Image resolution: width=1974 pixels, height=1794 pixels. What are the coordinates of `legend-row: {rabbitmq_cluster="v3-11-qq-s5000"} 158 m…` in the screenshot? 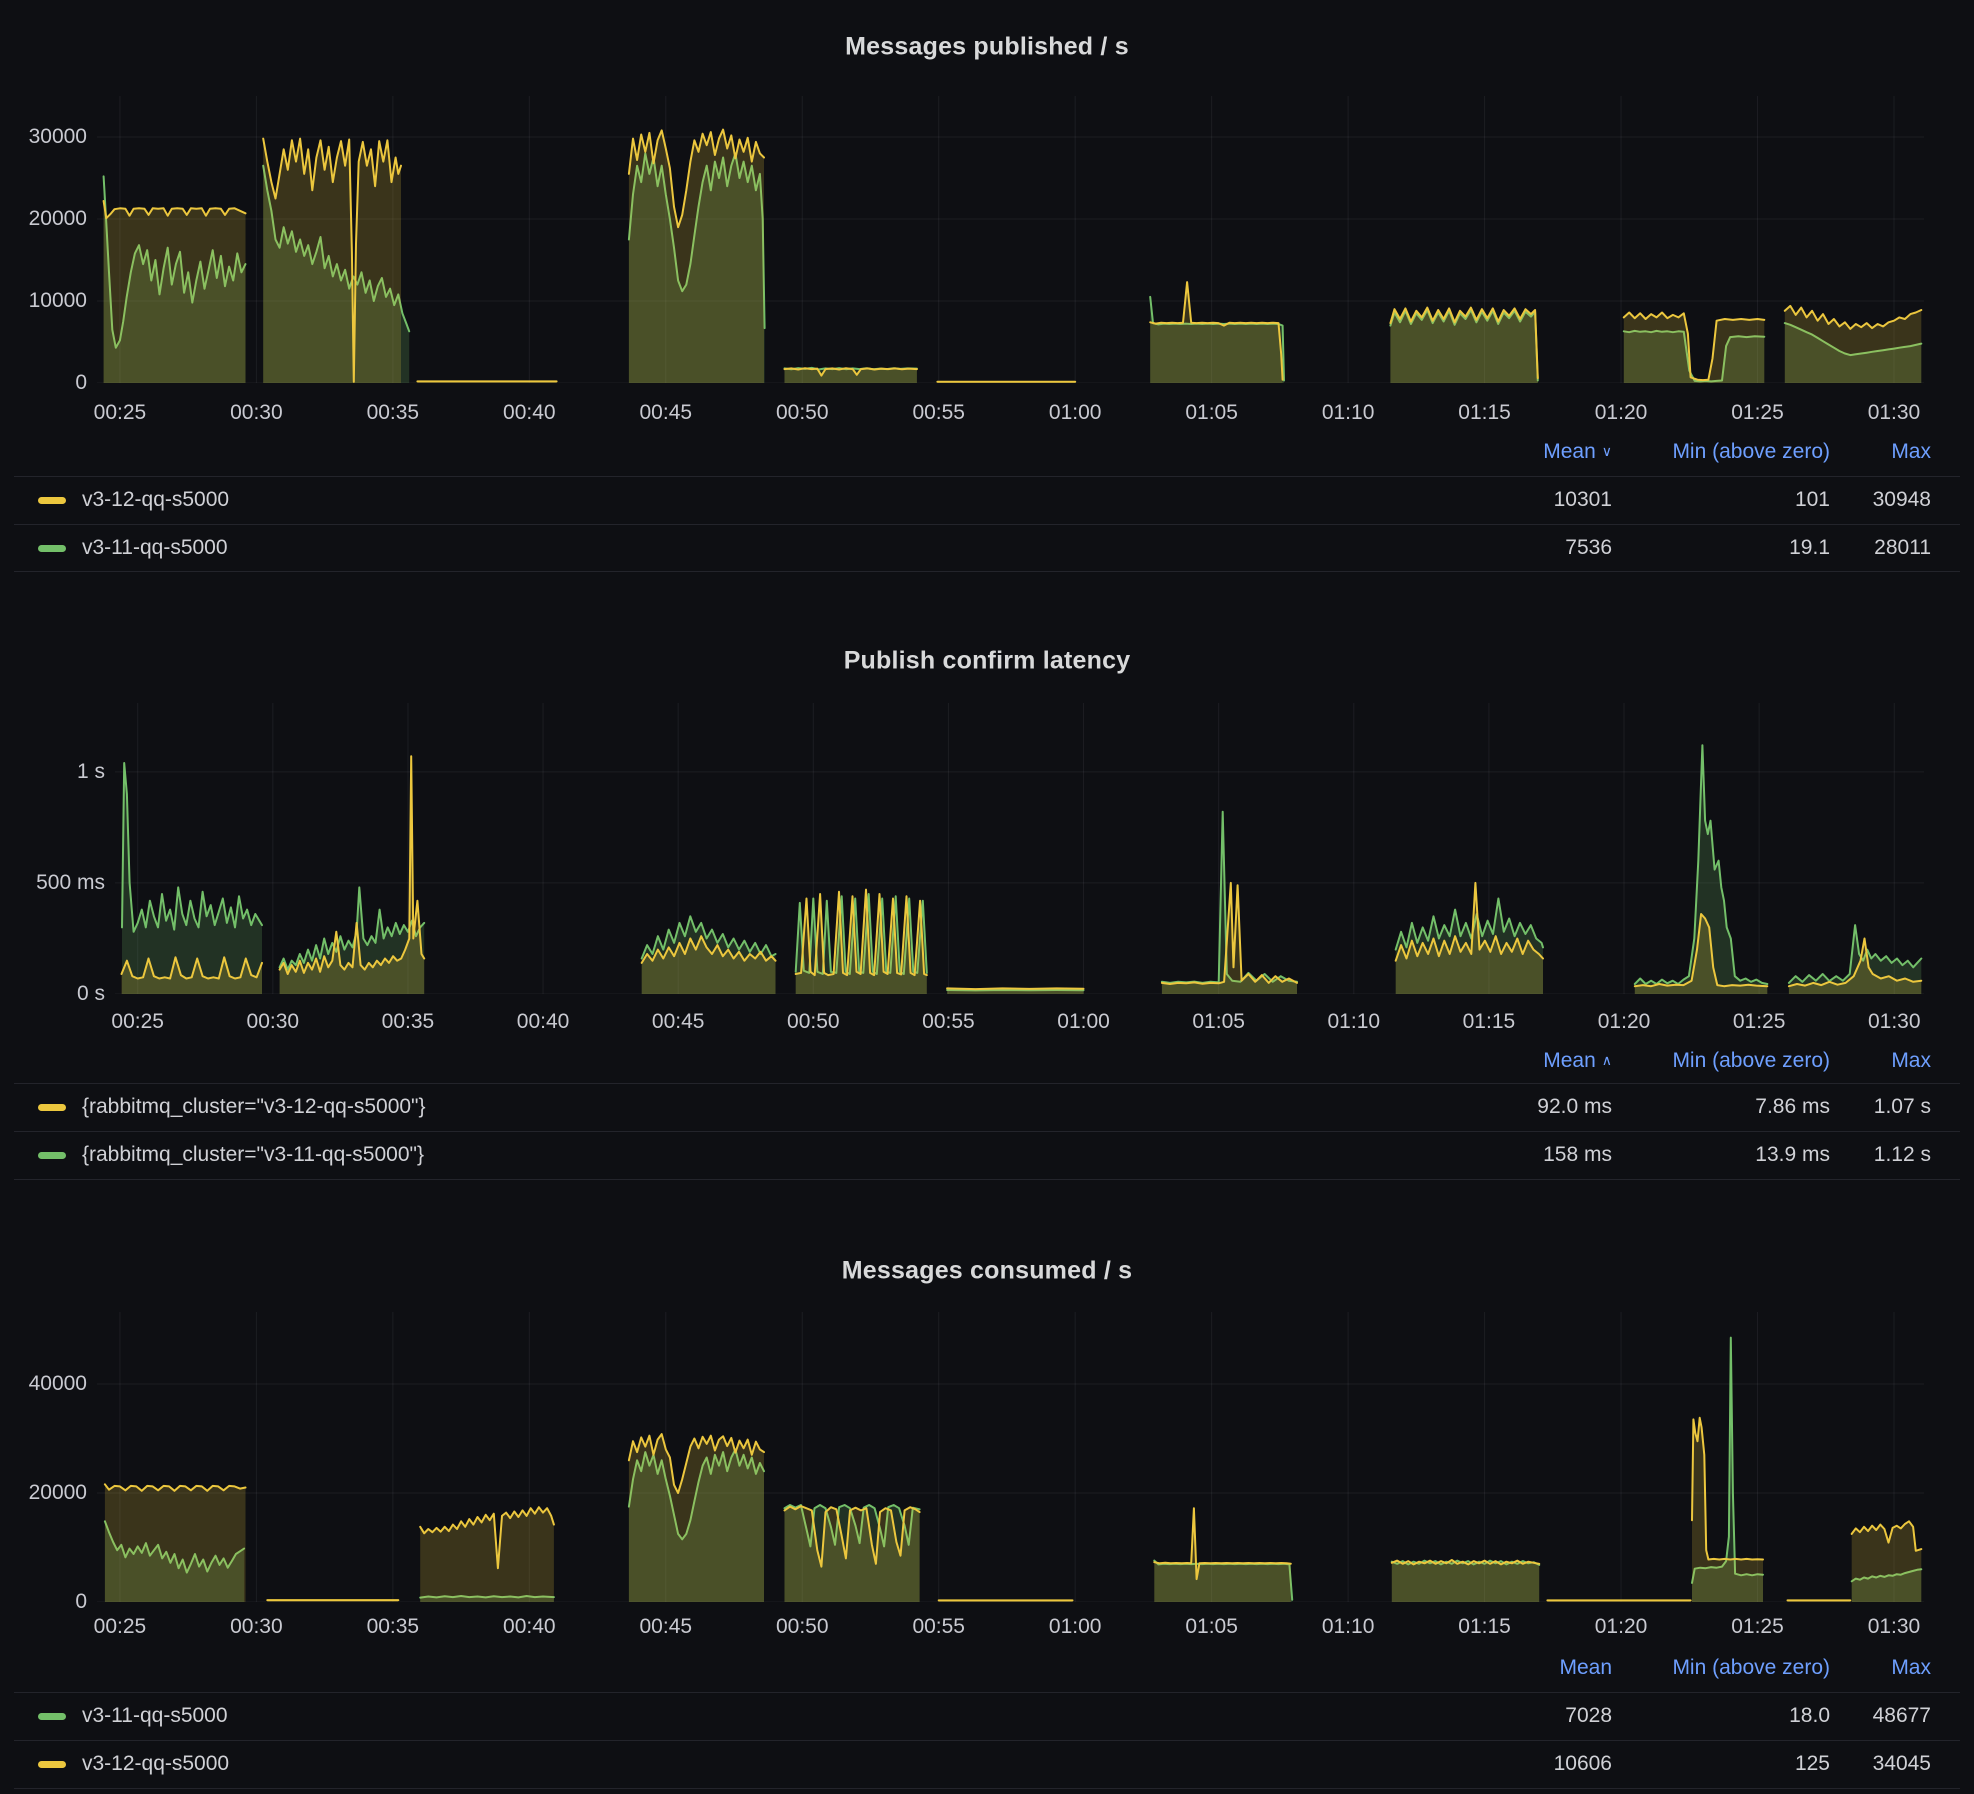 It's located at (987, 1155).